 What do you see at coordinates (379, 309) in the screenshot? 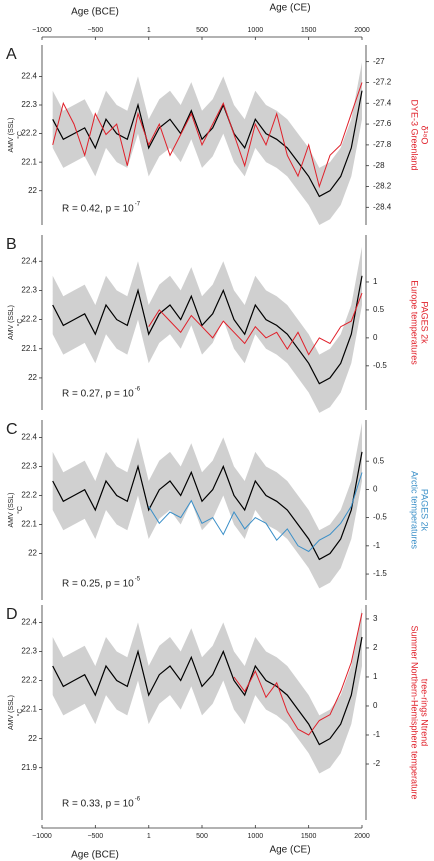
I see `y2-tick-label: 0.5` at bounding box center [379, 309].